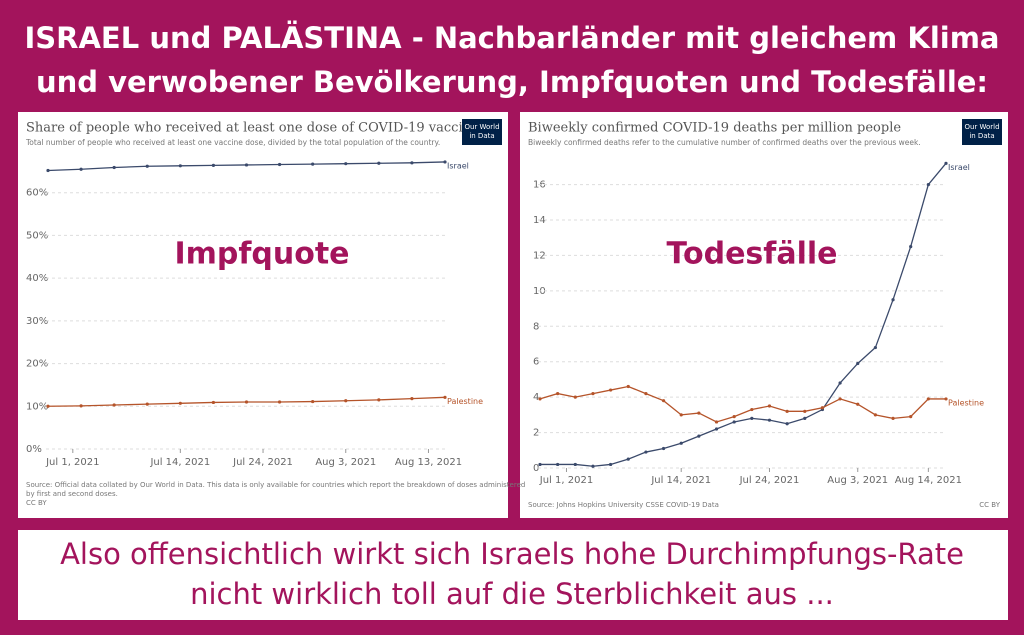 The width and height of the screenshot is (1024, 635). Describe the element at coordinates (539, 255) in the screenshot. I see `y-tick-label: 12` at that location.